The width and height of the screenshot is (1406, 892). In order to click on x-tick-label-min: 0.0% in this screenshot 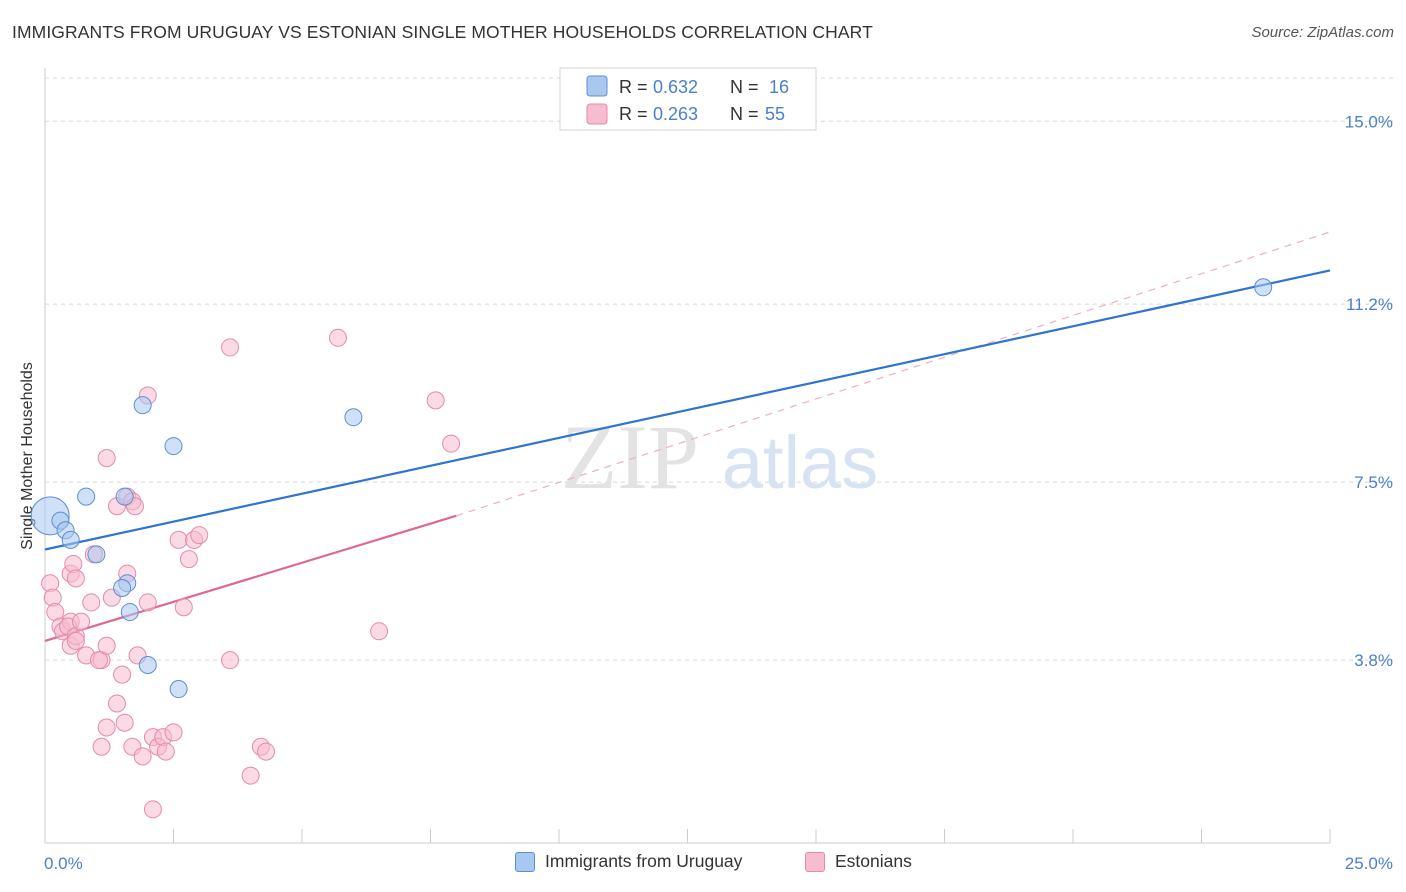, I will do `click(63, 863)`.